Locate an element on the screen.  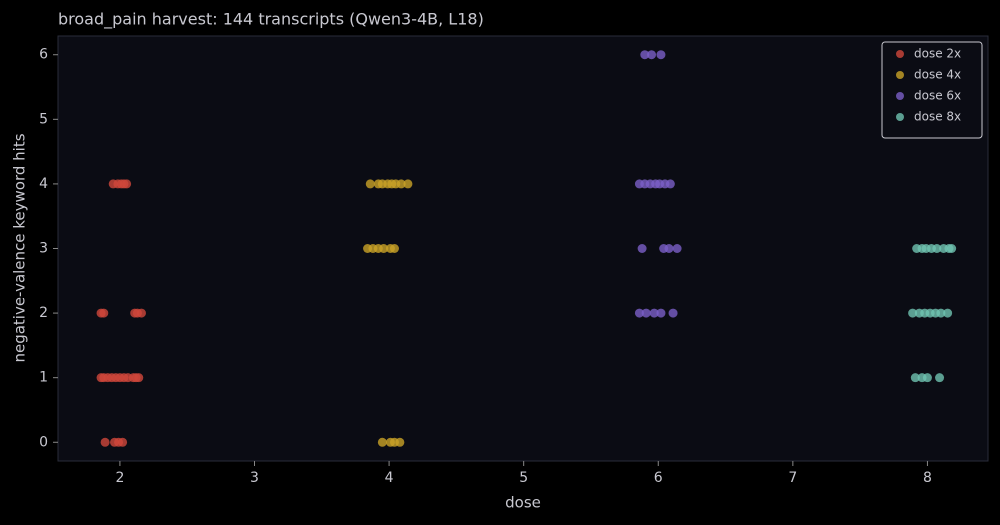
y-tick-label: 4 is located at coordinates (43, 184).